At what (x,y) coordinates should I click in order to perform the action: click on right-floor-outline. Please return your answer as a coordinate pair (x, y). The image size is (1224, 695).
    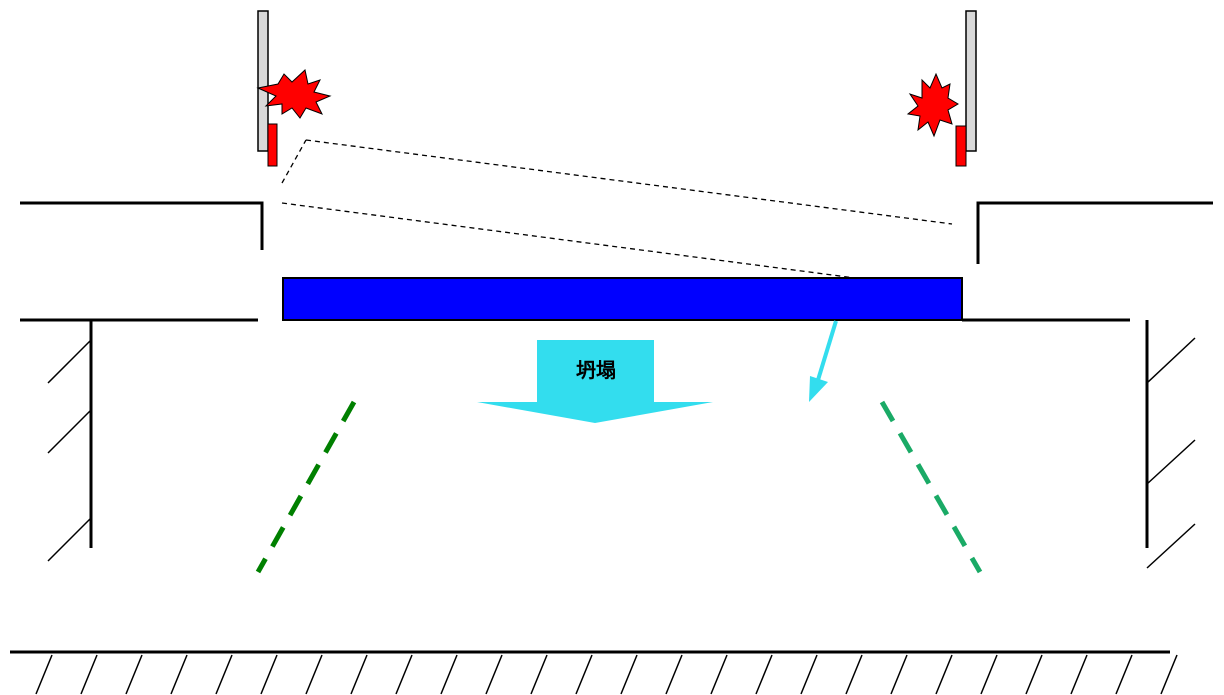
    Looking at the image, I should click on (1087, 261).